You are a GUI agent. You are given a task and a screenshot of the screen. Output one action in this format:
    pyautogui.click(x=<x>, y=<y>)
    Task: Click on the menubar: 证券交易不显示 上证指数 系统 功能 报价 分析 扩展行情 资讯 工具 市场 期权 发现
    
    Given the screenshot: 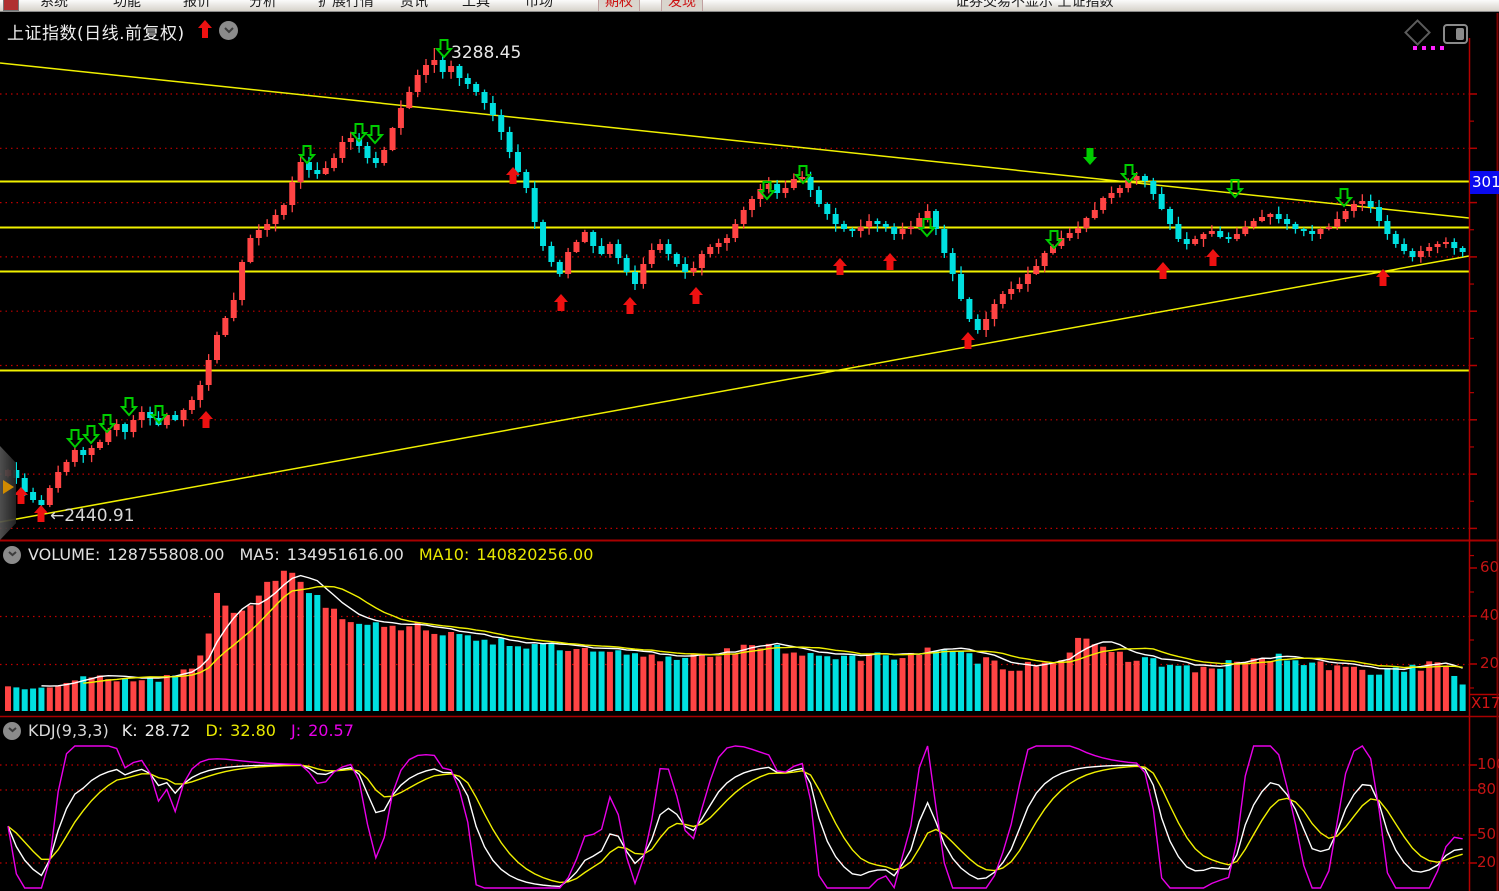 What is the action you would take?
    pyautogui.click(x=749, y=6)
    